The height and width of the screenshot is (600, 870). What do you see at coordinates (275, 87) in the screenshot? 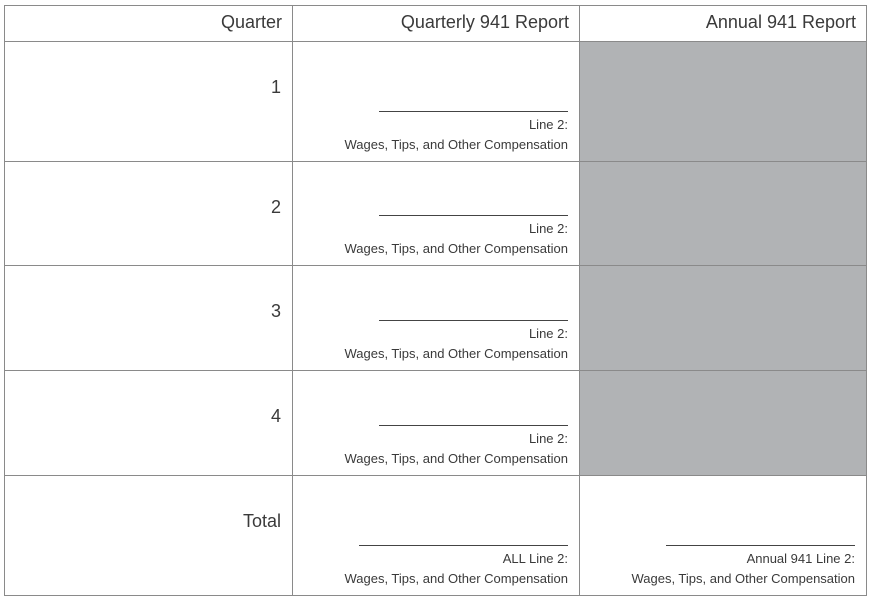
I see `quarter-label: 1` at bounding box center [275, 87].